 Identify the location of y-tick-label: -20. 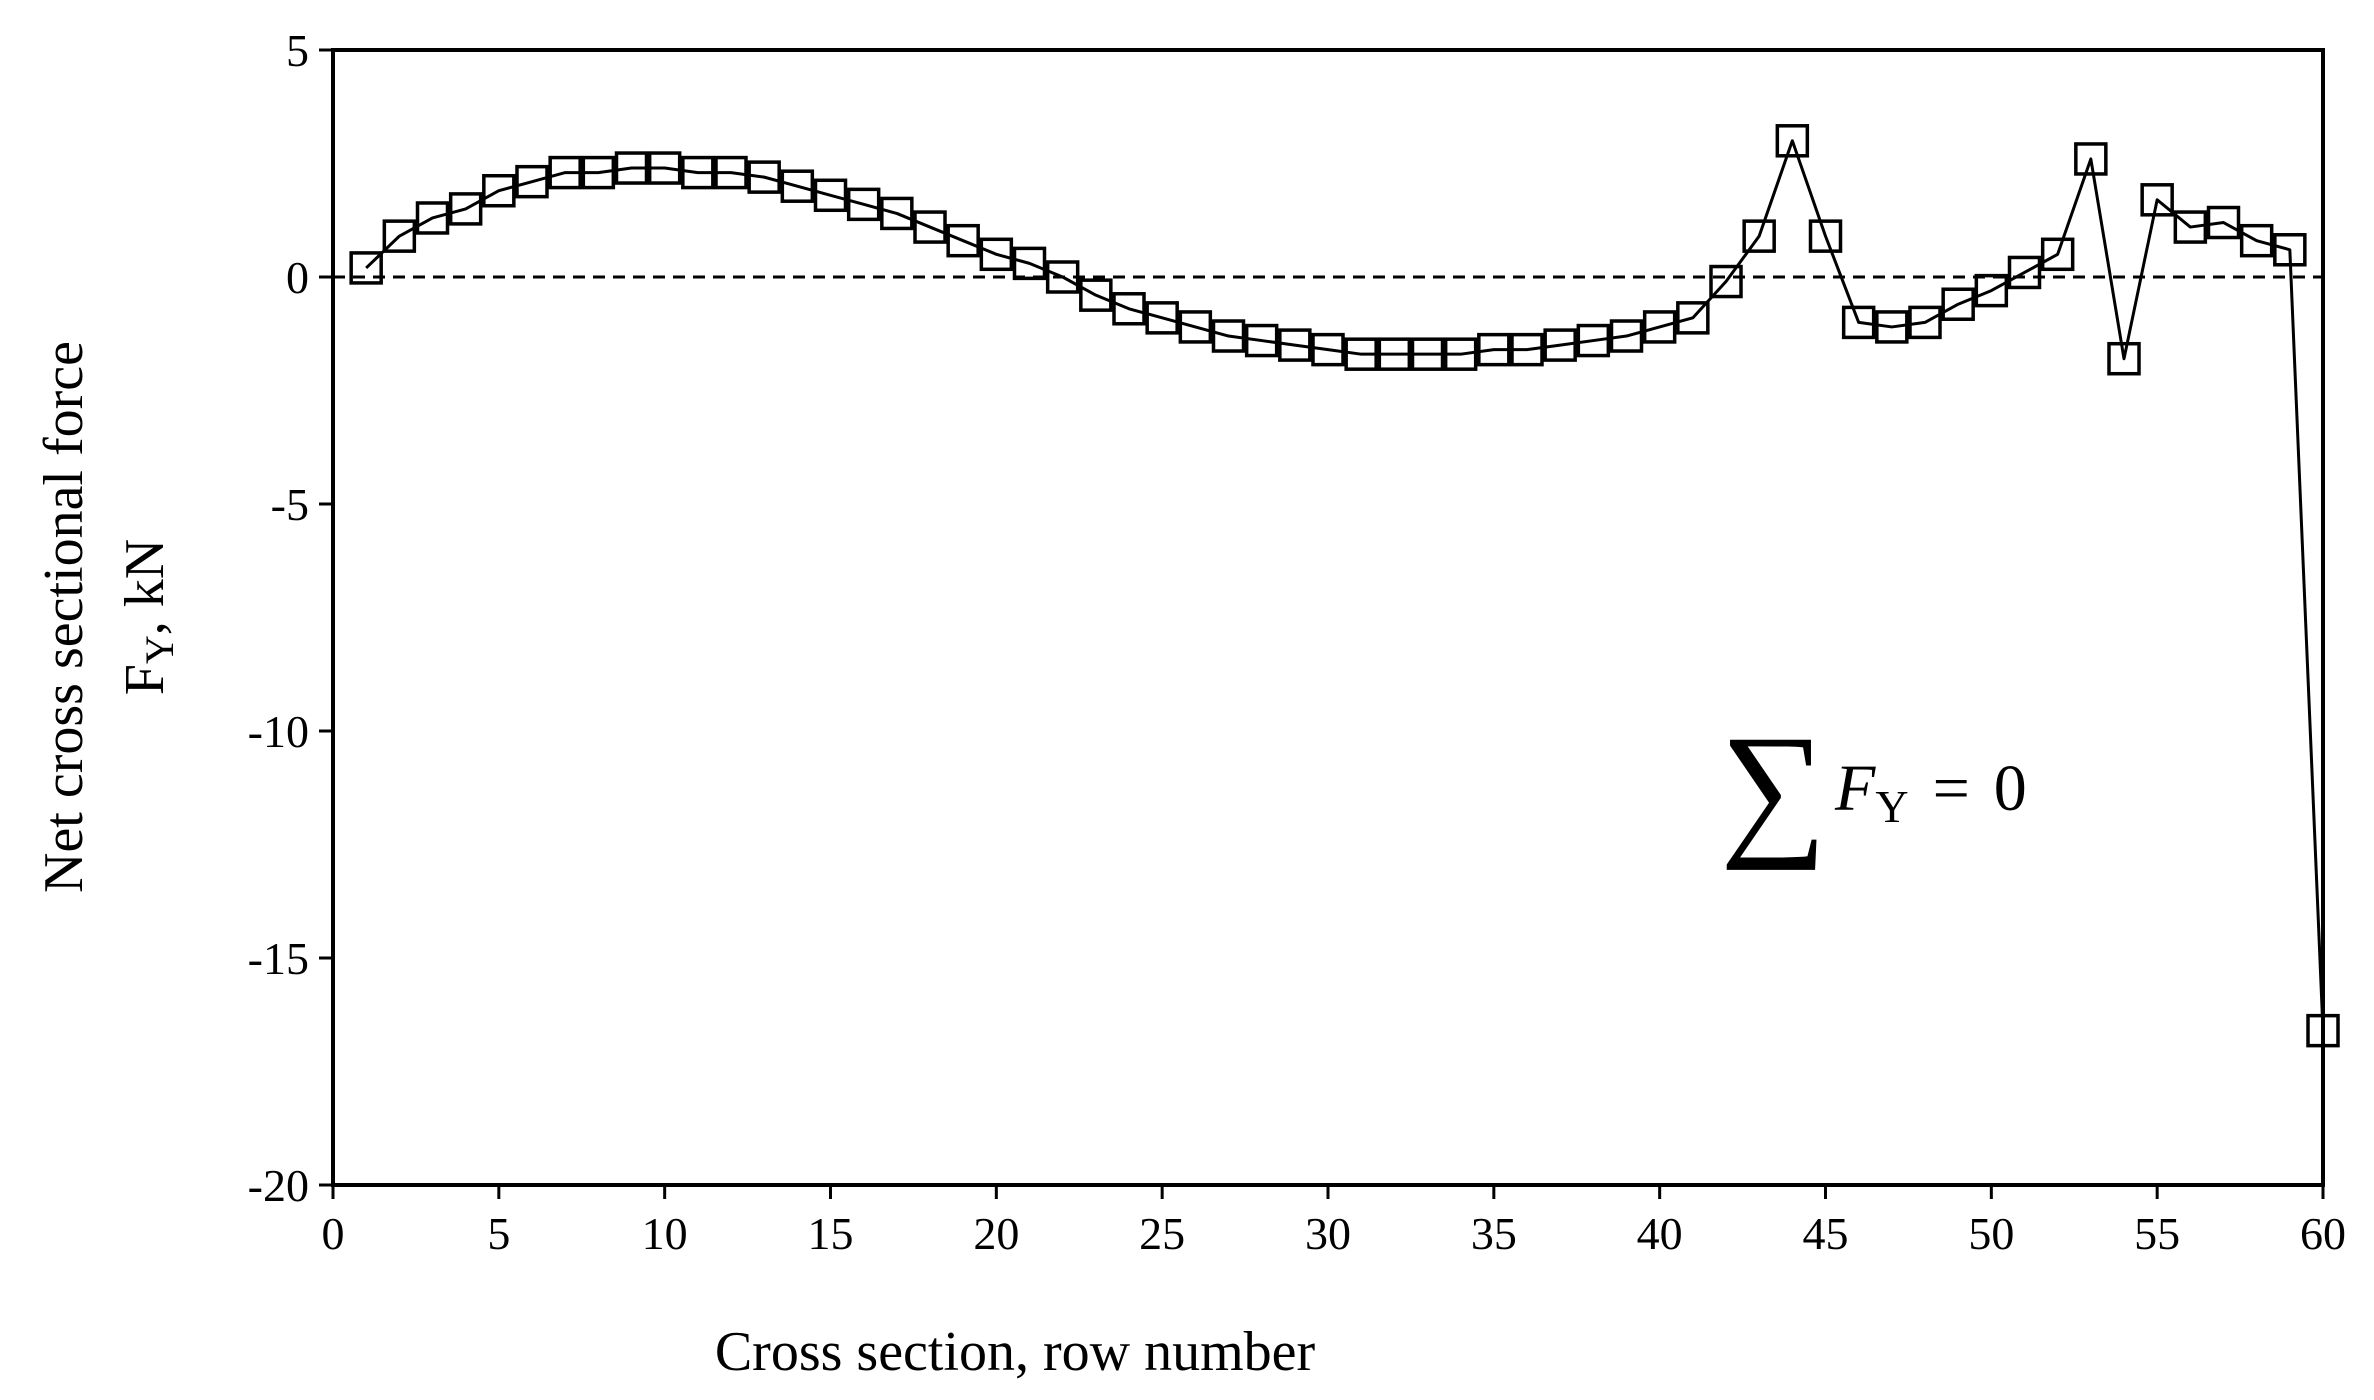
(278, 1185).